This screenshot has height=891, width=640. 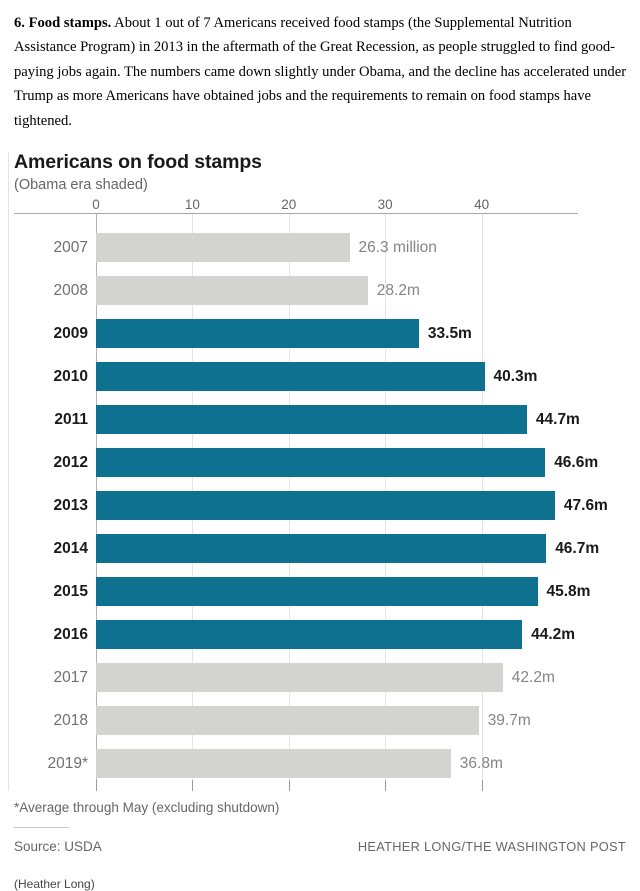 I want to click on image-caption: (Heather Long), so click(x=54, y=884).